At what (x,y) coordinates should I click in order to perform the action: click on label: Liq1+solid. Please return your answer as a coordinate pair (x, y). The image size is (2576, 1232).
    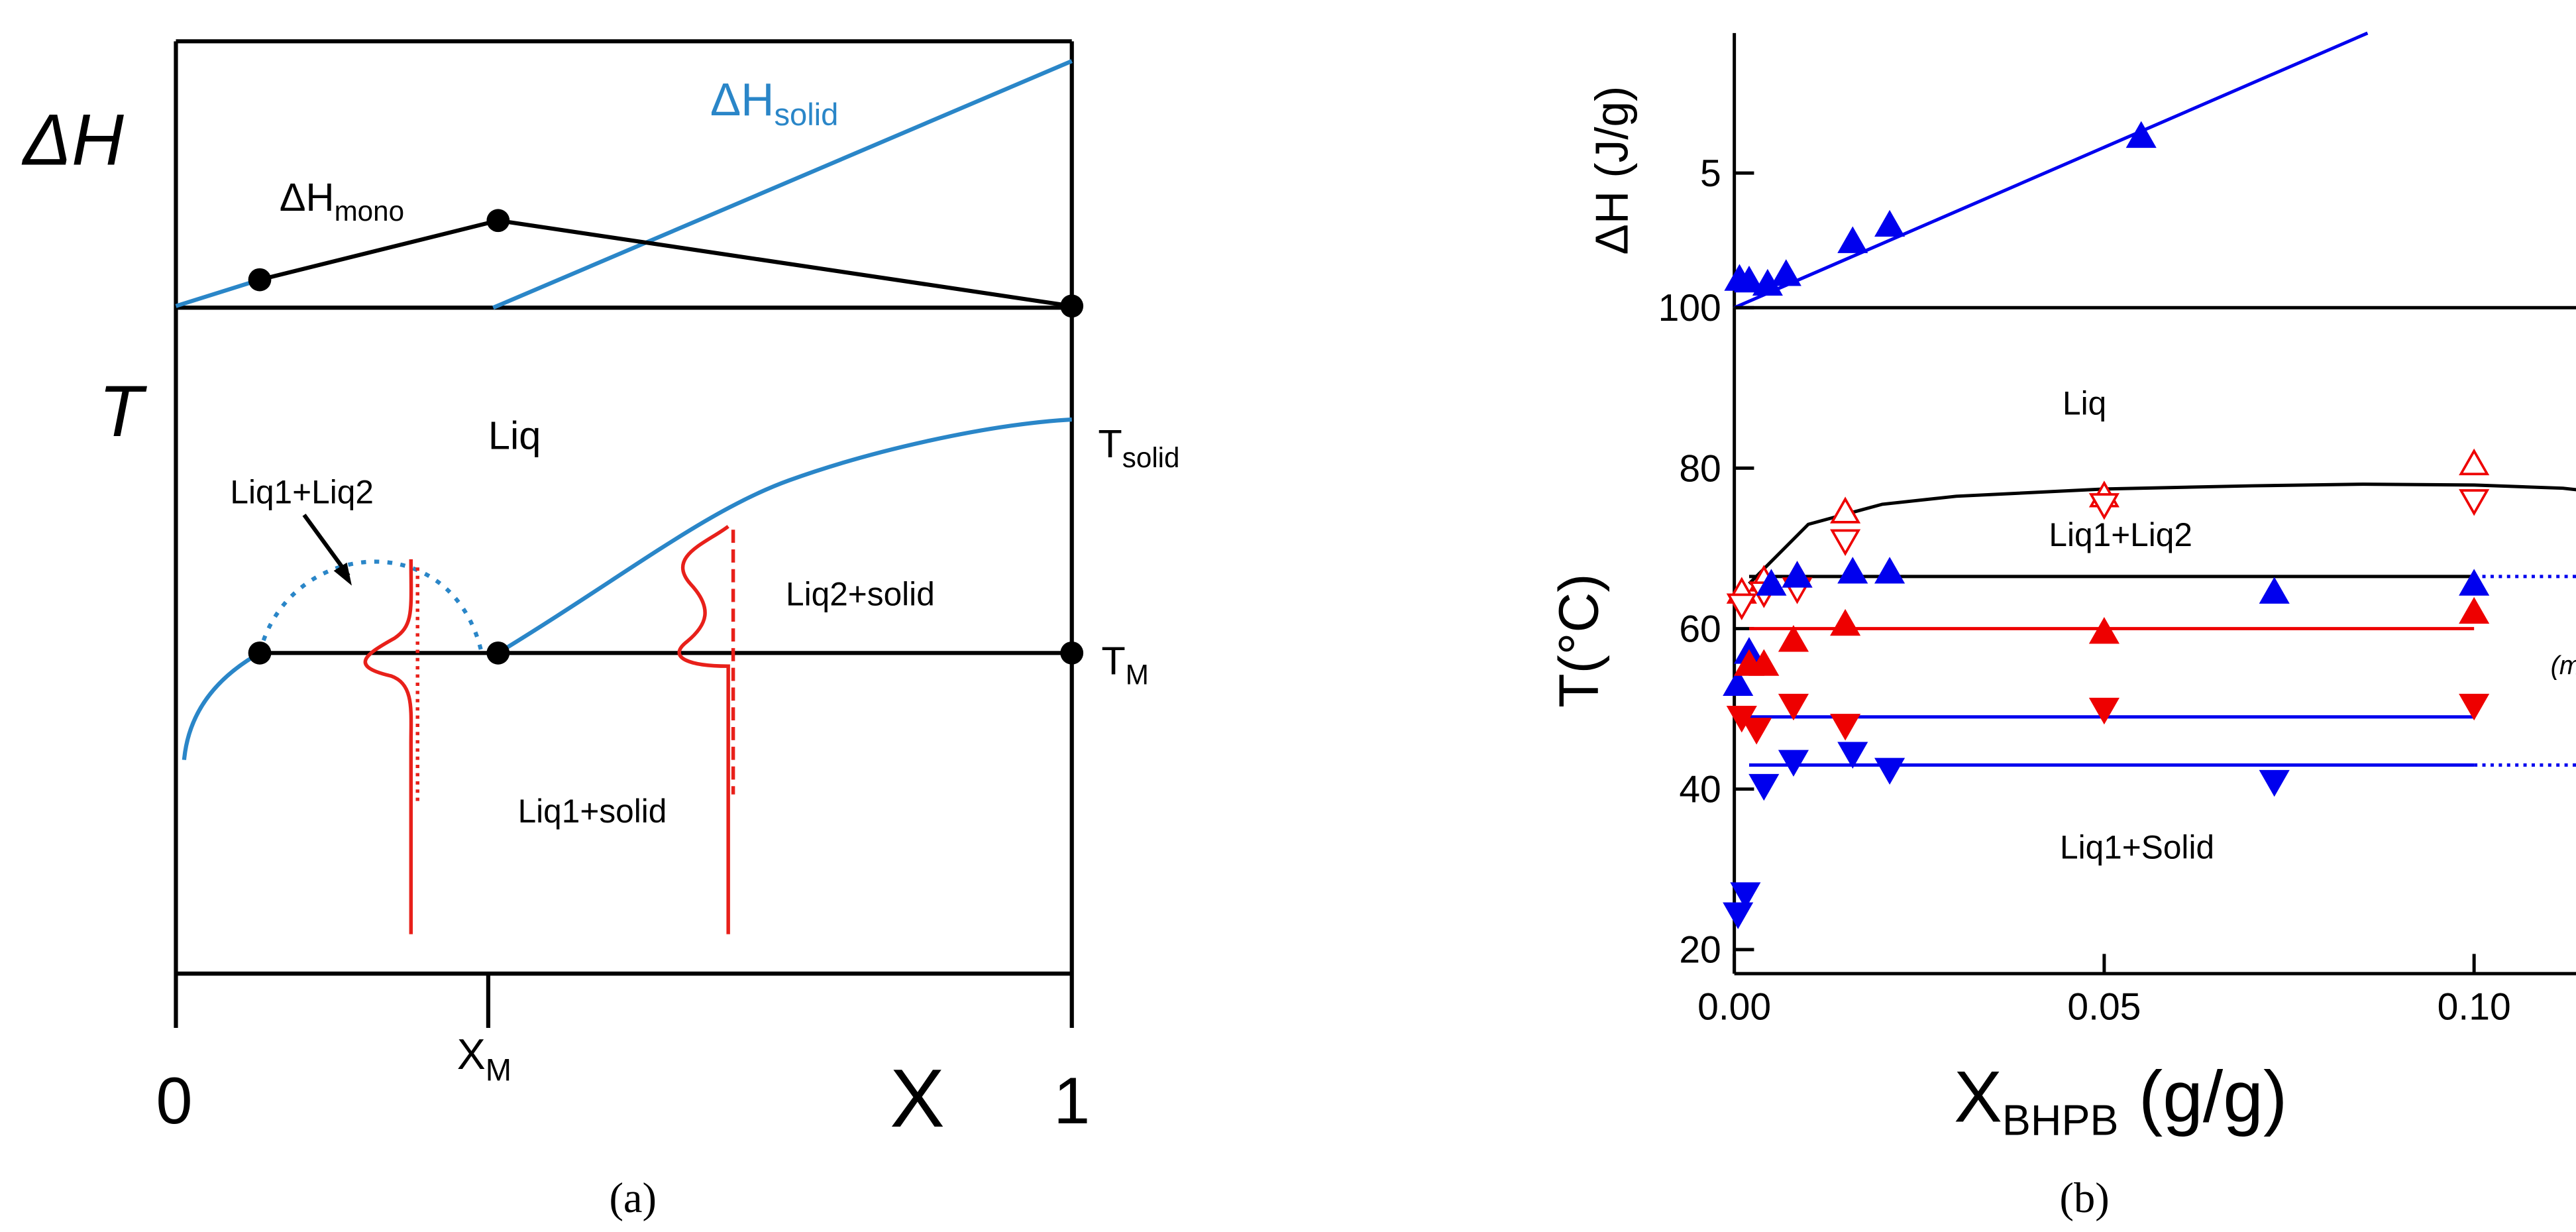
    Looking at the image, I should click on (592, 812).